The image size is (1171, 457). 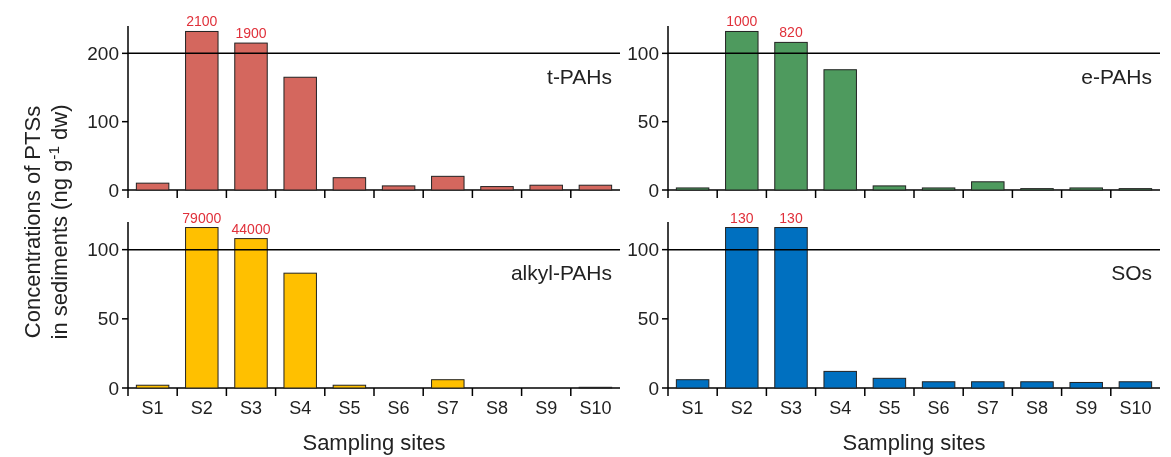 What do you see at coordinates (202, 21) in the screenshot?
I see `annotation: 2100` at bounding box center [202, 21].